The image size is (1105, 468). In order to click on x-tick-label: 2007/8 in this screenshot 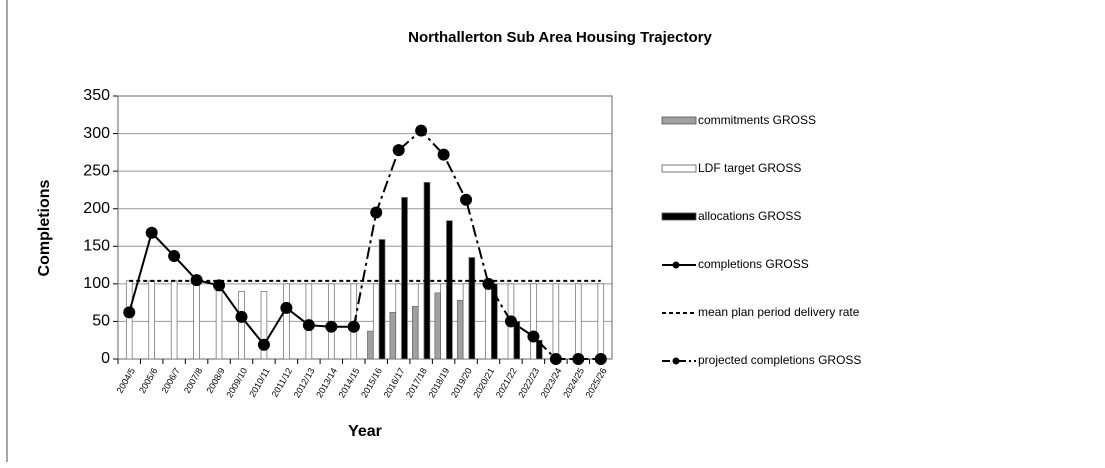, I will do `click(193, 380)`.